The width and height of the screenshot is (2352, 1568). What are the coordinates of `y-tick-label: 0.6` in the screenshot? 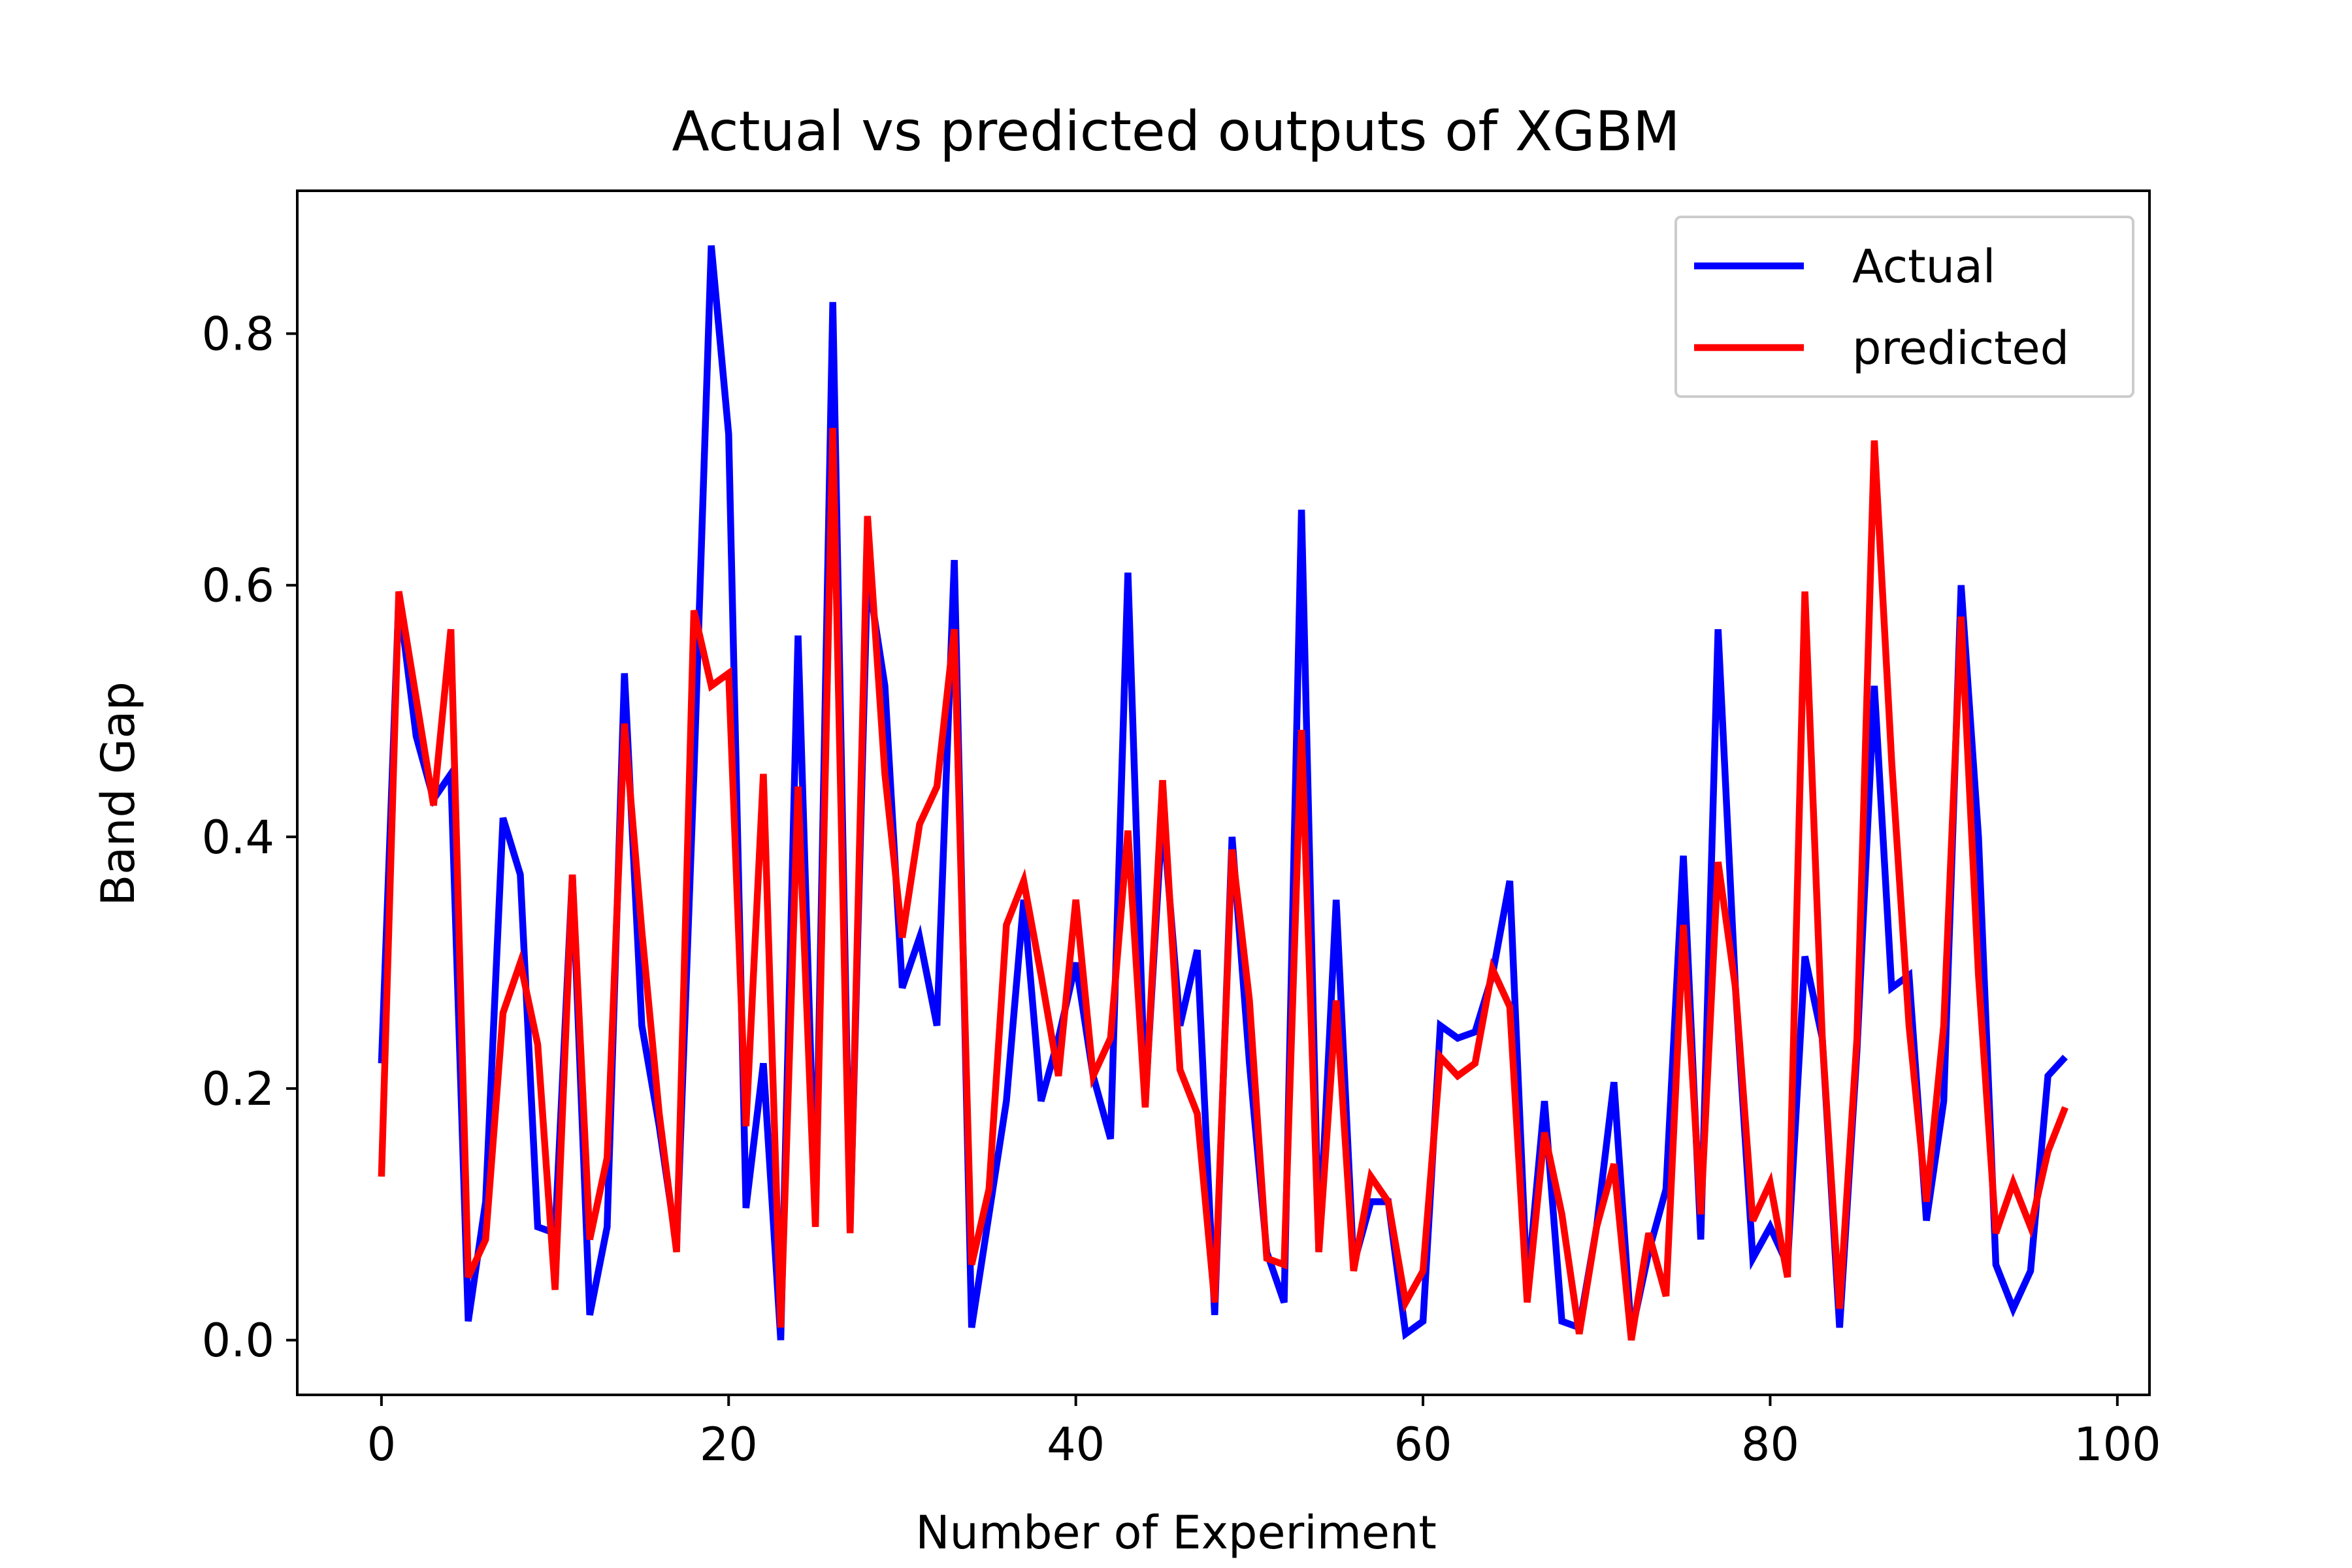 It's located at (238, 586).